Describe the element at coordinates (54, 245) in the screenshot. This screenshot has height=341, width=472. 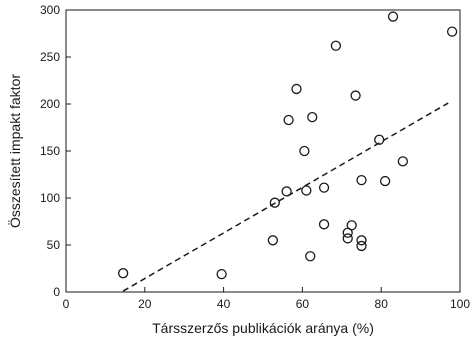
I see `y-tick-label: 50` at that location.